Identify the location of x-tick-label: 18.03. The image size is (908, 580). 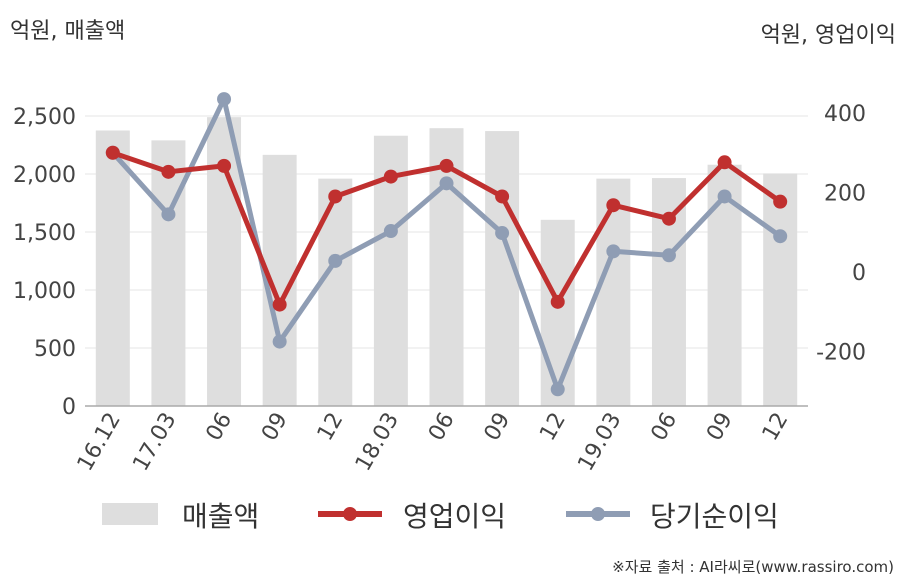
(377, 442).